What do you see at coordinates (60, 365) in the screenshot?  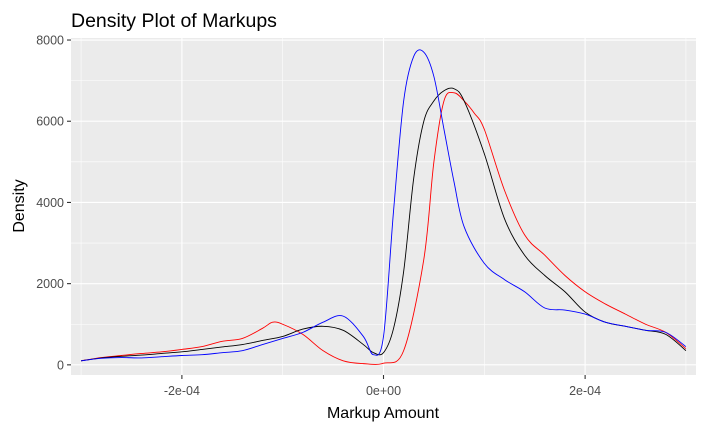 I see `y-tick-label: 0` at bounding box center [60, 365].